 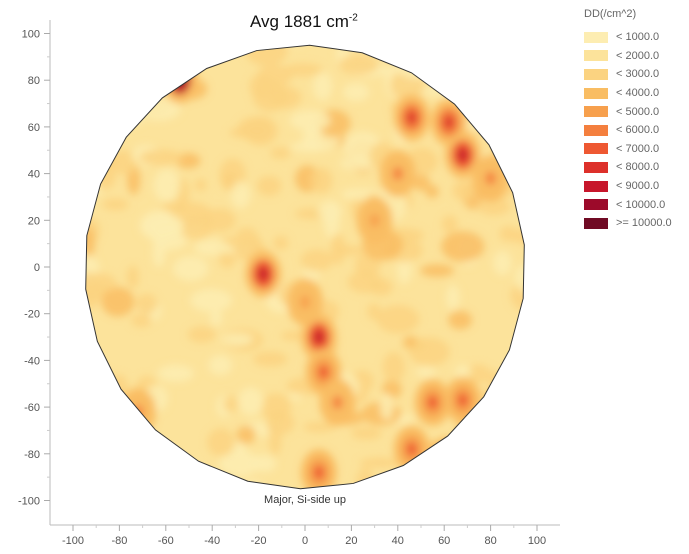 What do you see at coordinates (166, 541) in the screenshot?
I see `x-tick-label: -60` at bounding box center [166, 541].